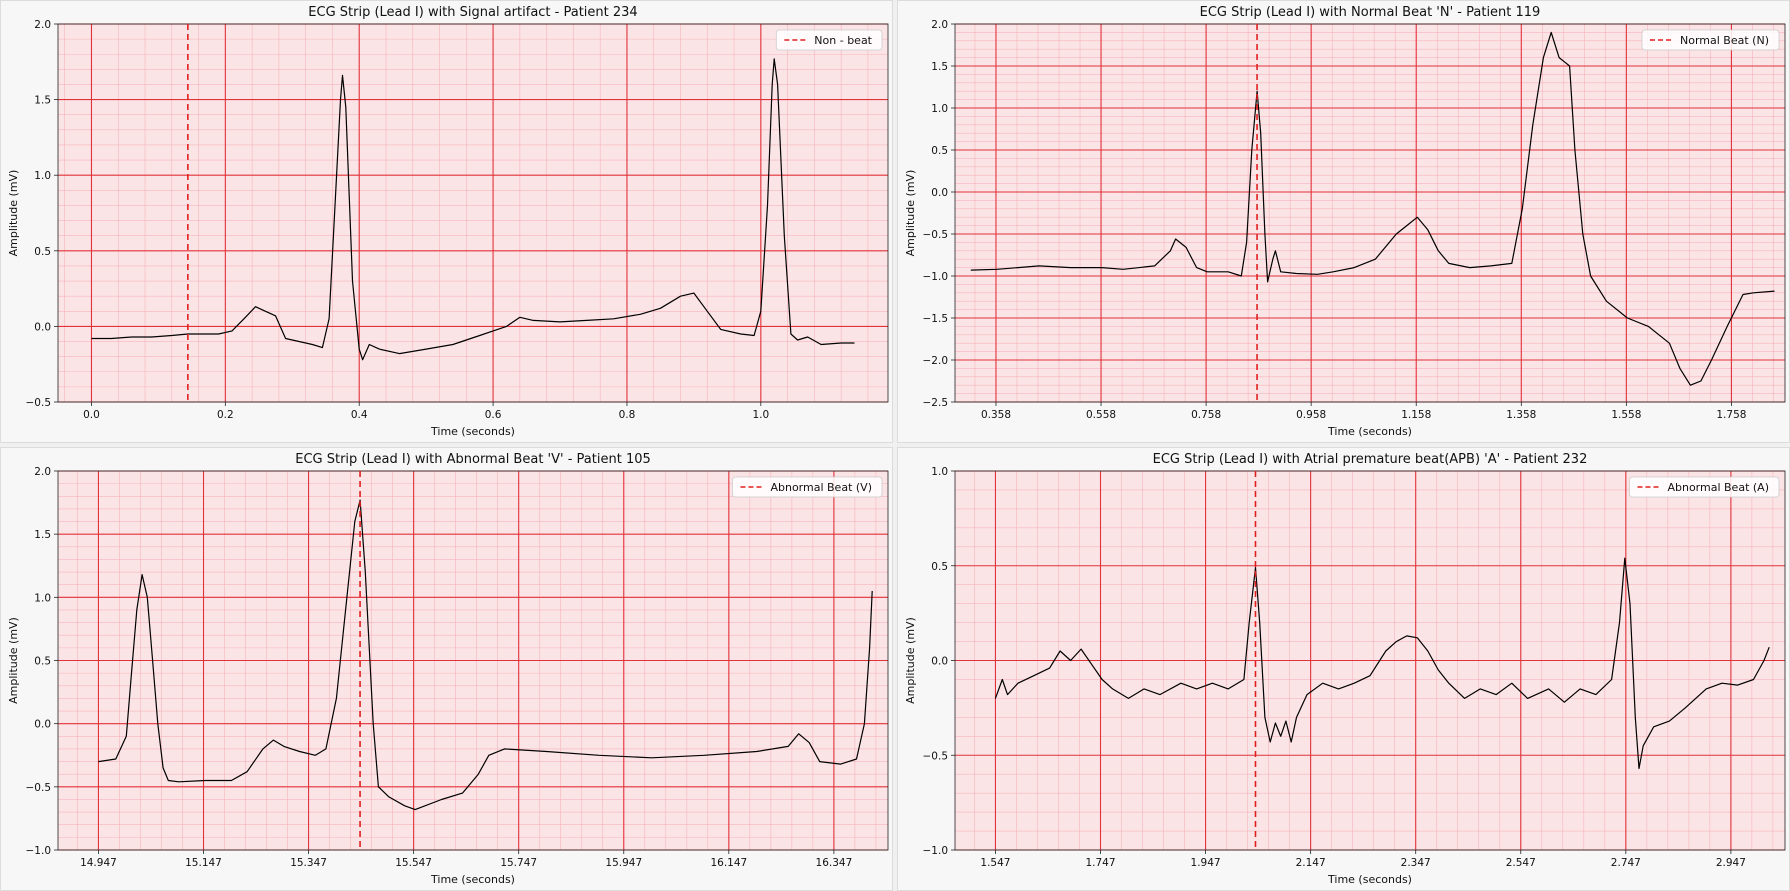 The width and height of the screenshot is (1790, 891). What do you see at coordinates (1416, 863) in the screenshot?
I see `x-tick-label: 2.347` at bounding box center [1416, 863].